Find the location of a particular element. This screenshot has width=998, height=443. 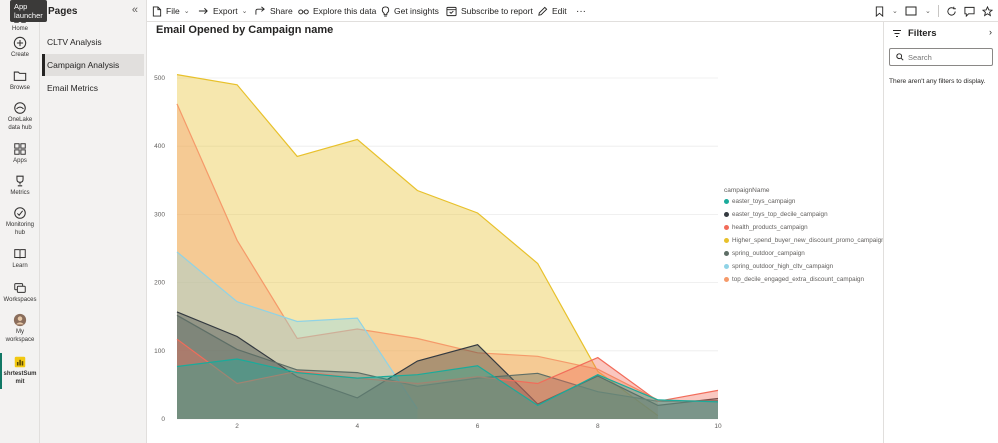

nav-workspaces: Workspaces is located at coordinates (20, 293).